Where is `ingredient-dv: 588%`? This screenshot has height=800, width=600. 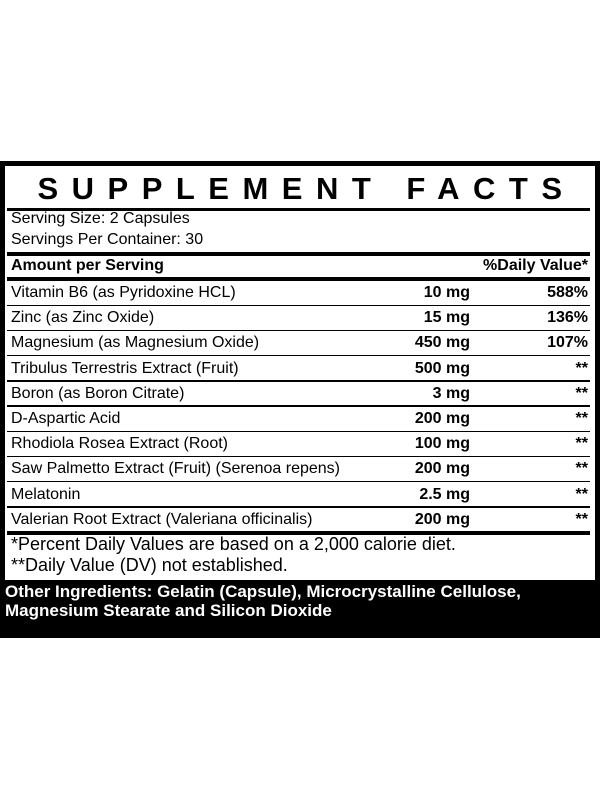
ingredient-dv: 588% is located at coordinates (567, 292).